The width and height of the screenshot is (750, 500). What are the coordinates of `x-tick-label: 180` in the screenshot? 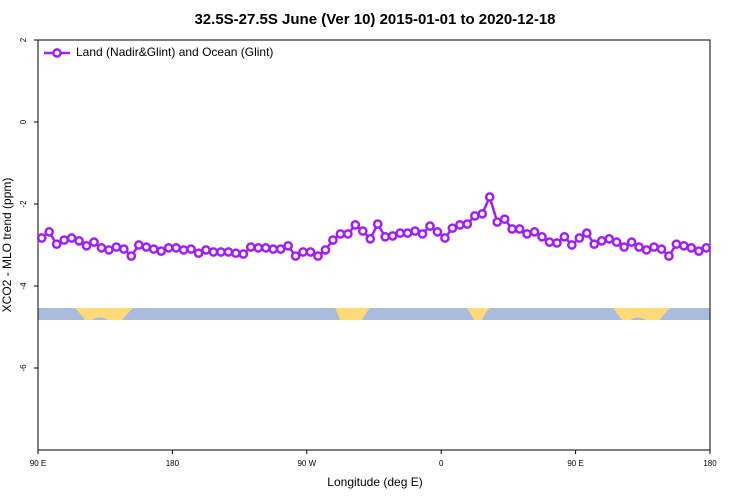 It's located at (710, 463).